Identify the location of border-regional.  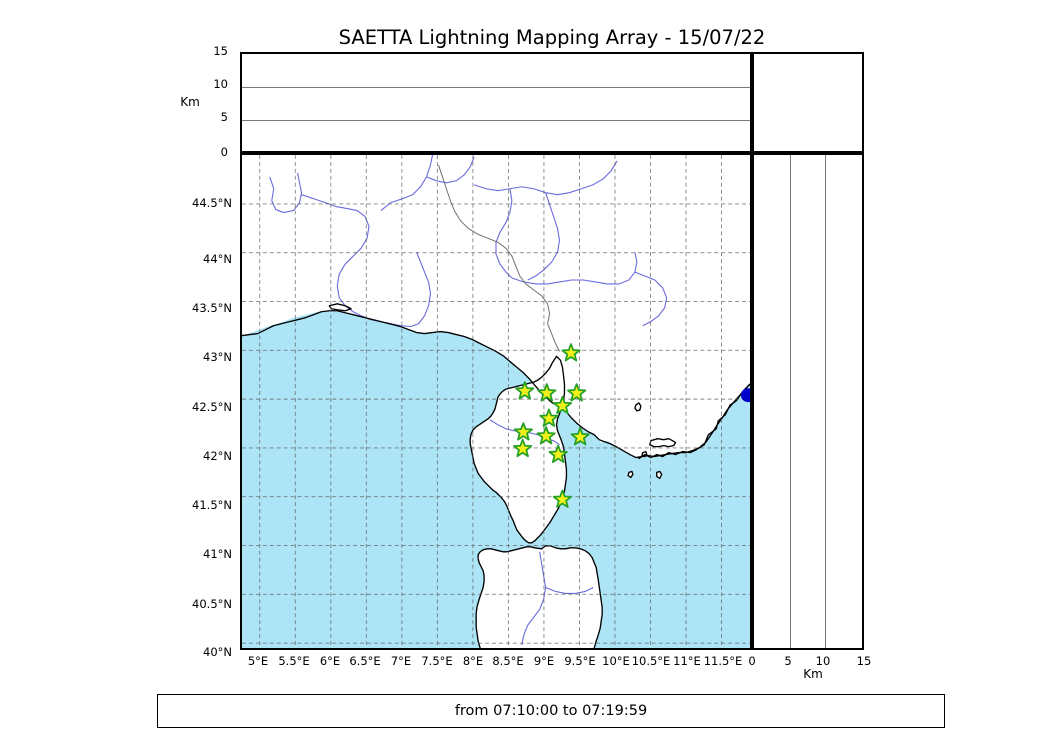
(553, 337).